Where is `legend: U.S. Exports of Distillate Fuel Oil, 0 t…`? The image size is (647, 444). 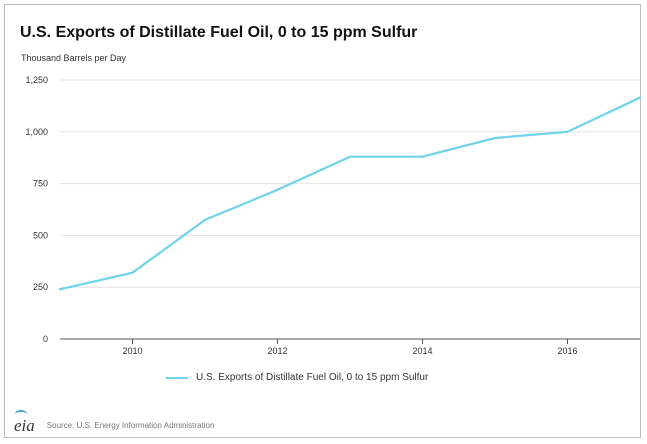
legend: U.S. Exports of Distillate Fuel Oil, 0 t… is located at coordinates (297, 377).